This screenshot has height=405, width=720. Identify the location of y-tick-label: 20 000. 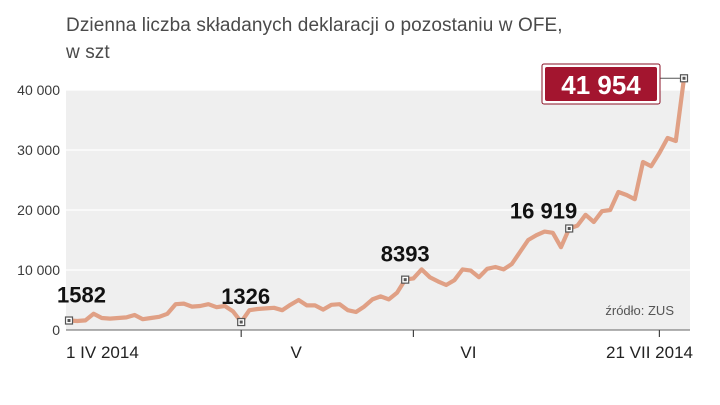
(38, 210).